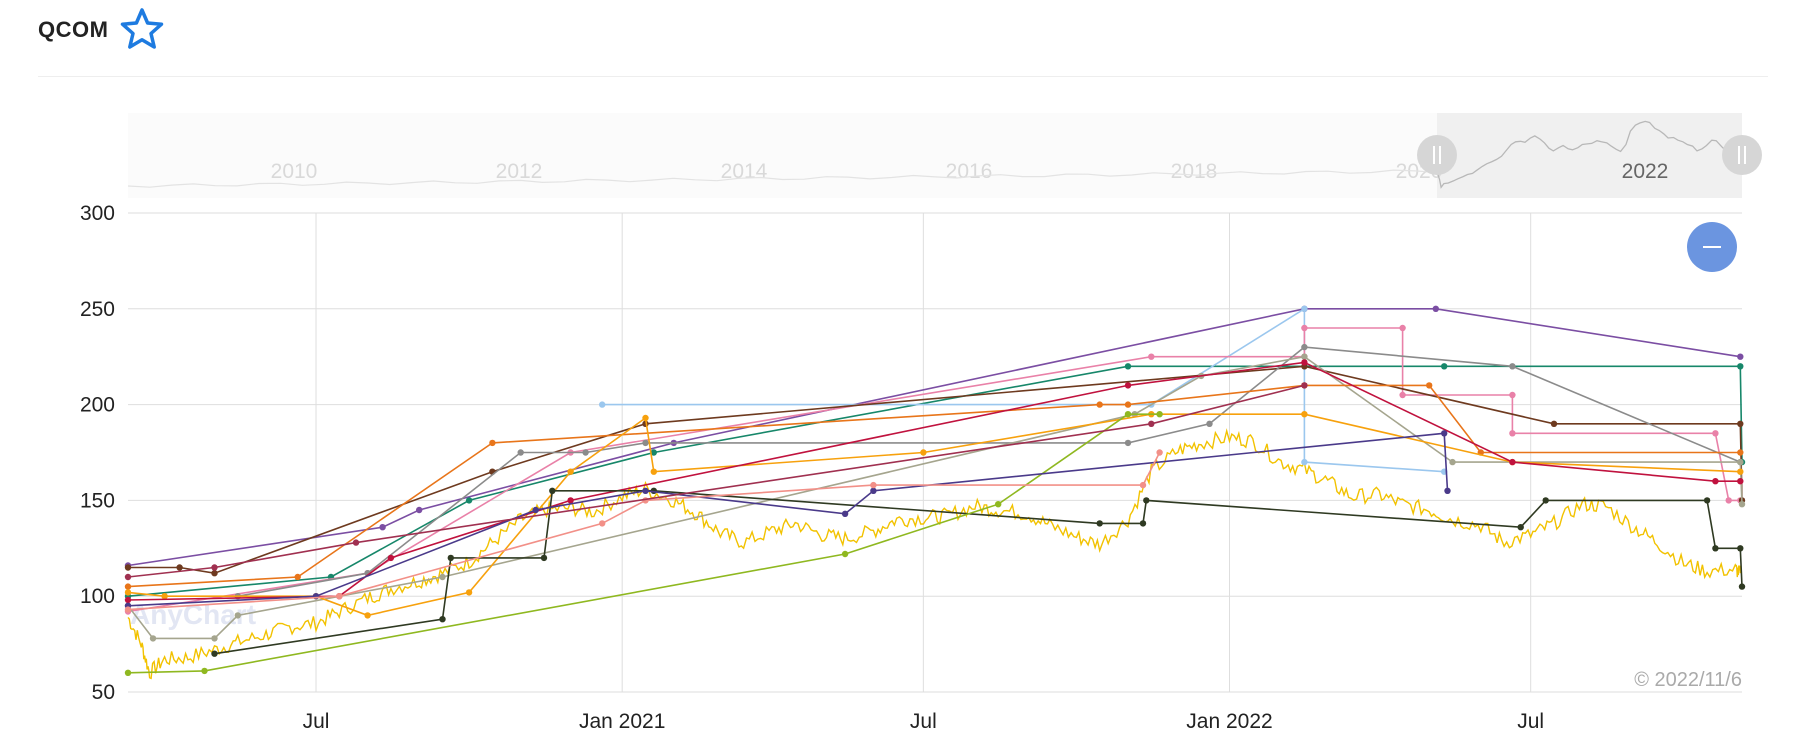 This screenshot has height=748, width=1815. I want to click on x-axis: Jul Jan 2021 Jul Jan 2022 Jul, so click(924, 721).